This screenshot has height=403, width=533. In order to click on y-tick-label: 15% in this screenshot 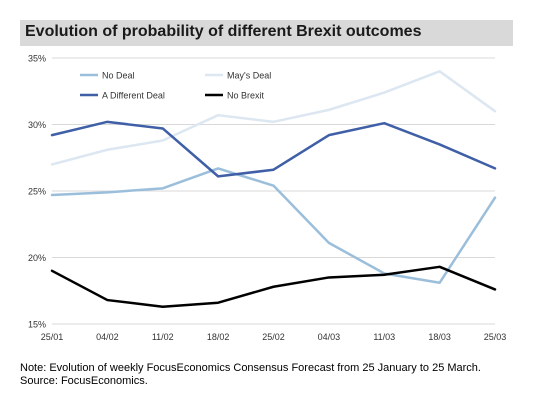, I will do `click(37, 325)`.